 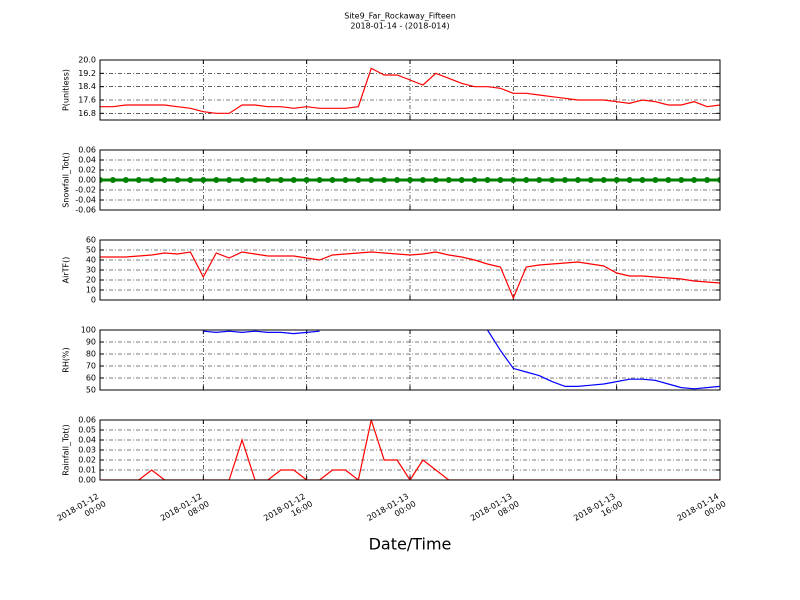 What do you see at coordinates (400, 16) in the screenshot?
I see `chart-title: Site9_Far_Rockaway_Fifteen` at bounding box center [400, 16].